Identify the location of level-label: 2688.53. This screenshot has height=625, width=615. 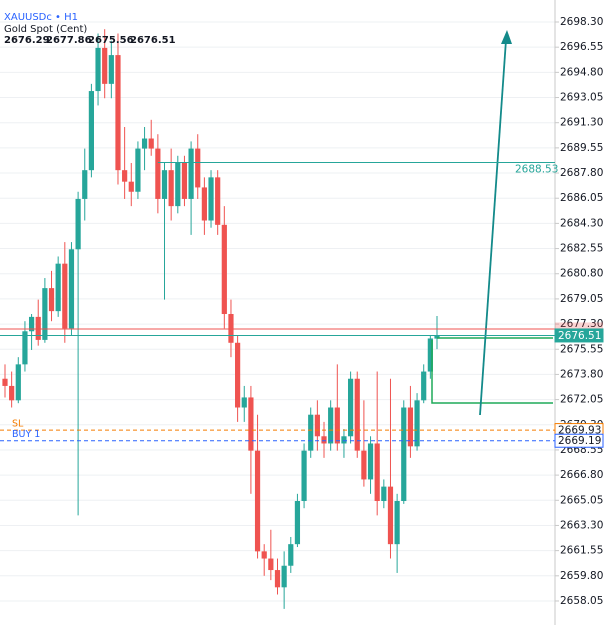
(536, 170).